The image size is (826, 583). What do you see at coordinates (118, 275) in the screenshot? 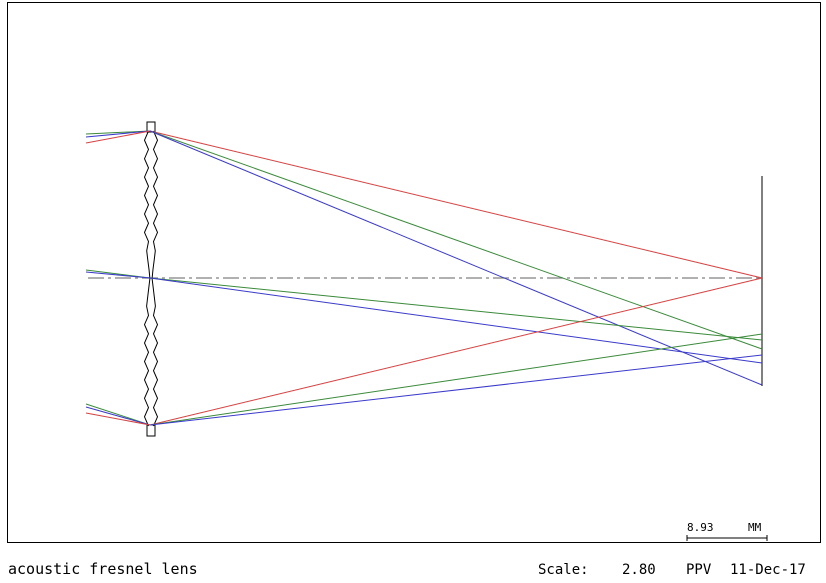
I see `ray-mid-blue-in` at bounding box center [118, 275].